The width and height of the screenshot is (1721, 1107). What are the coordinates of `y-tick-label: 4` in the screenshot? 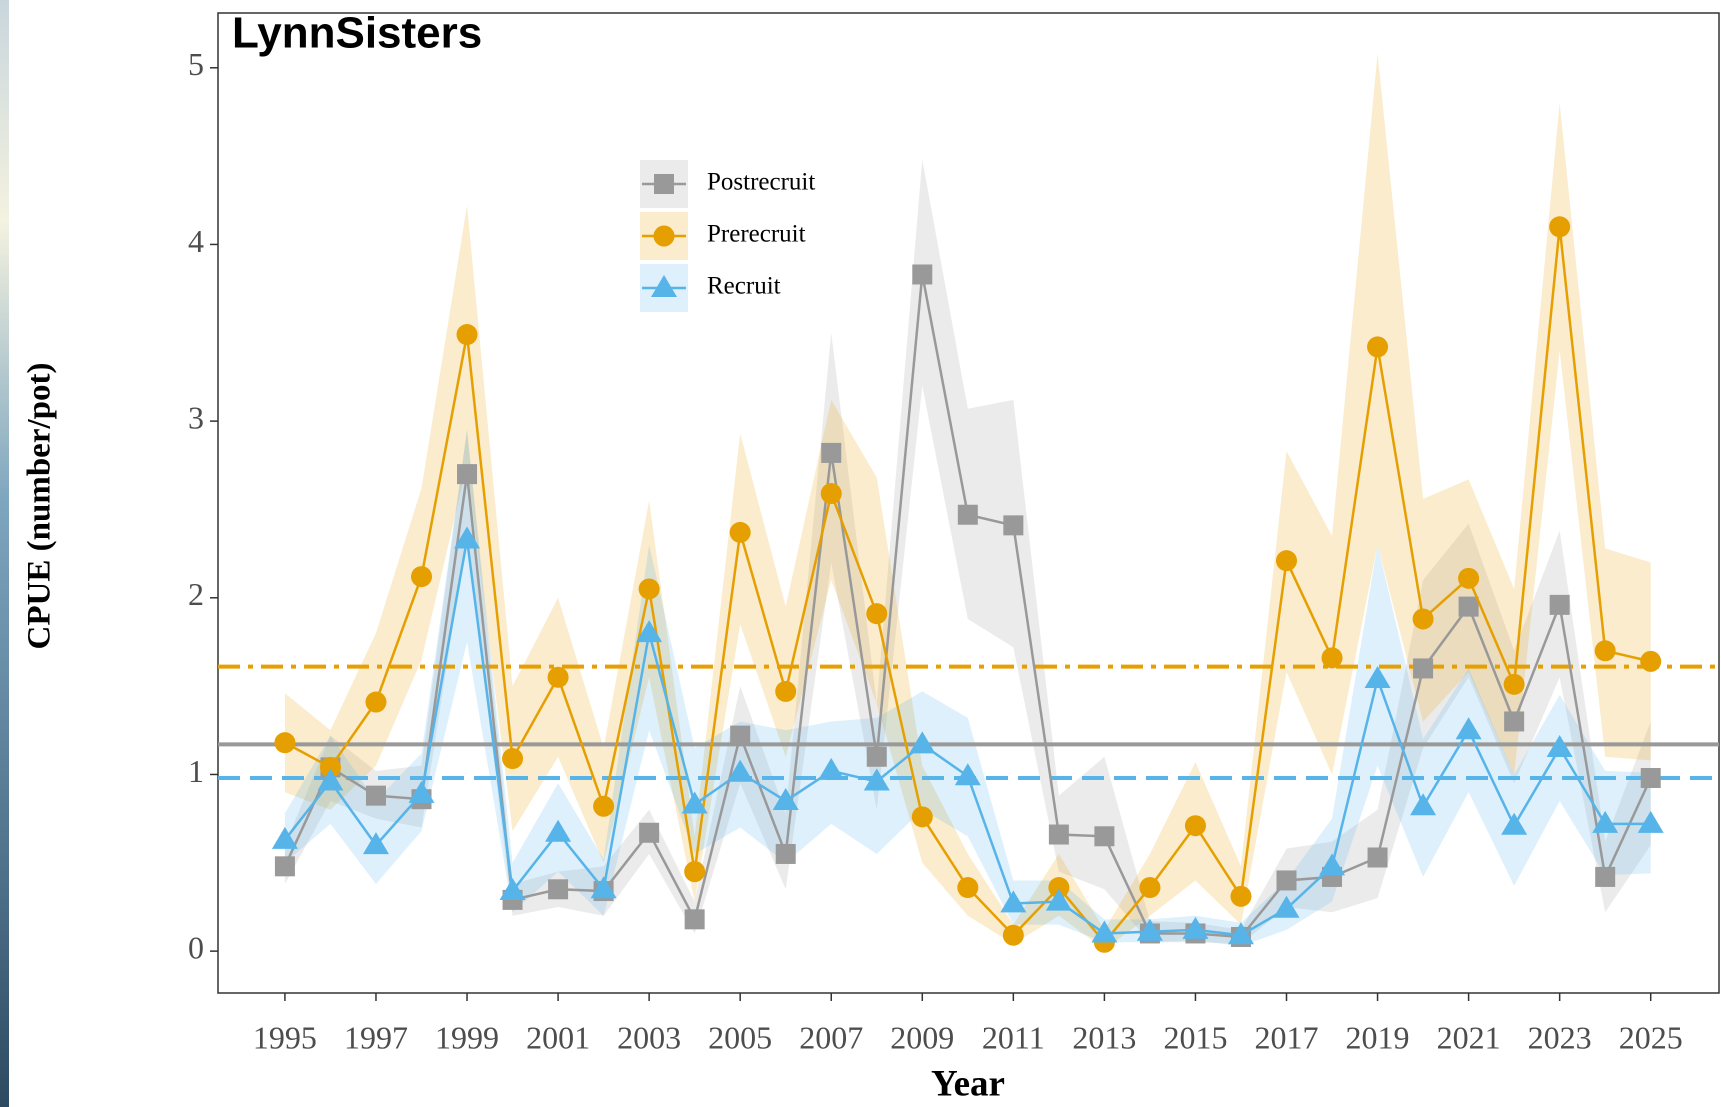 It's located at (196, 241).